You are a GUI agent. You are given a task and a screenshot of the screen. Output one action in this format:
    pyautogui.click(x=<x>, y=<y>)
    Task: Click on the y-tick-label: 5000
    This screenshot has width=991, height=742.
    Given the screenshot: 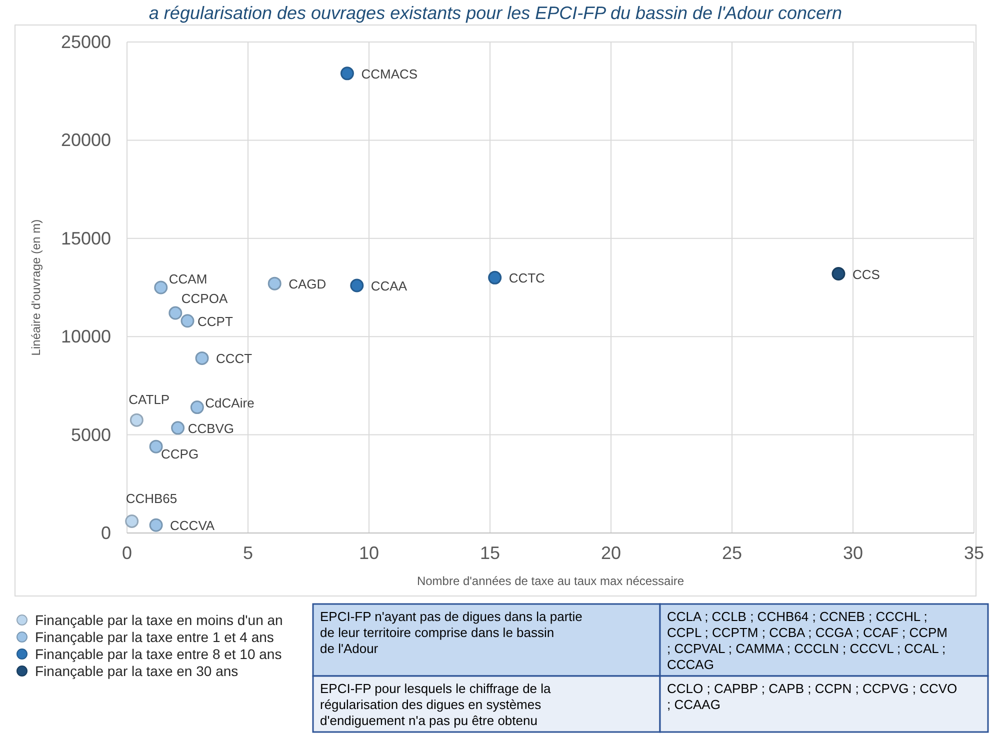 What is the action you would take?
    pyautogui.click(x=90, y=434)
    